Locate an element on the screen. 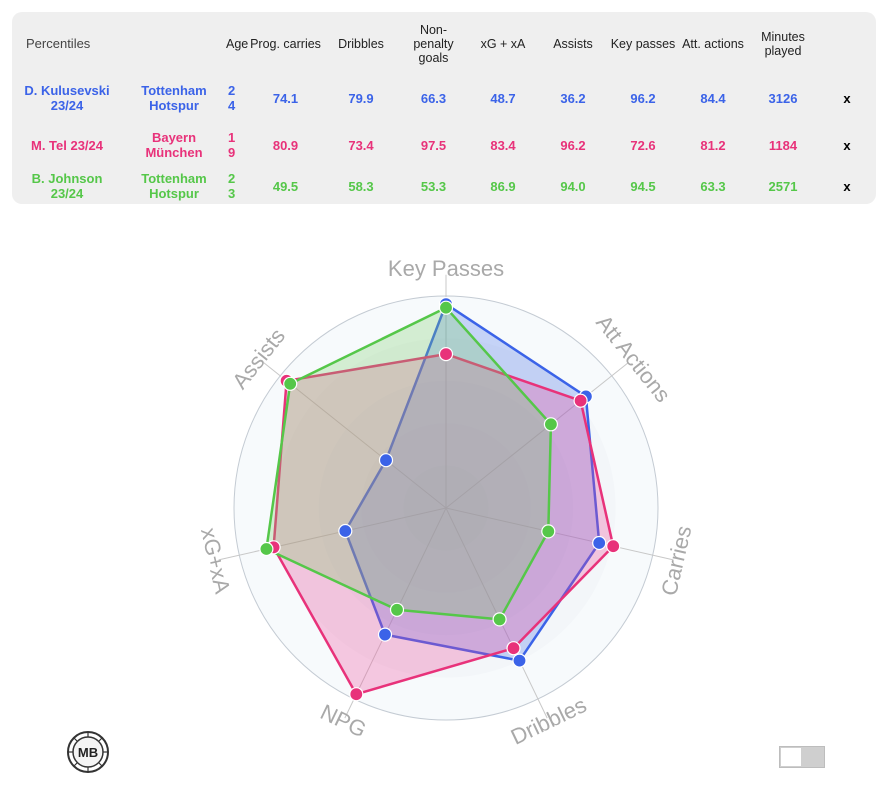 The width and height of the screenshot is (892, 800). assists-value: 96.2 is located at coordinates (573, 145).